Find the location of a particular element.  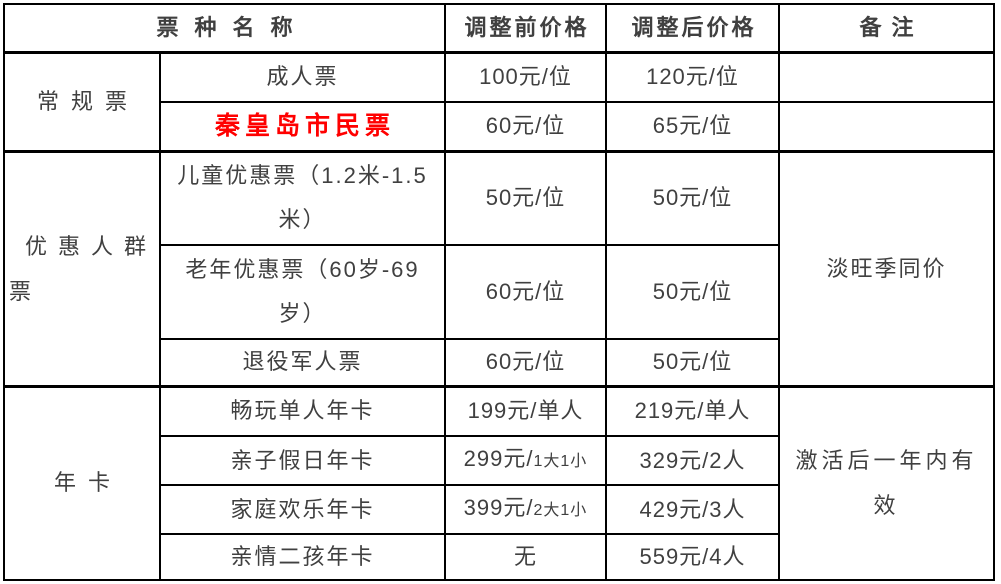

price-after-cell: 559元/4人 is located at coordinates (692, 557).